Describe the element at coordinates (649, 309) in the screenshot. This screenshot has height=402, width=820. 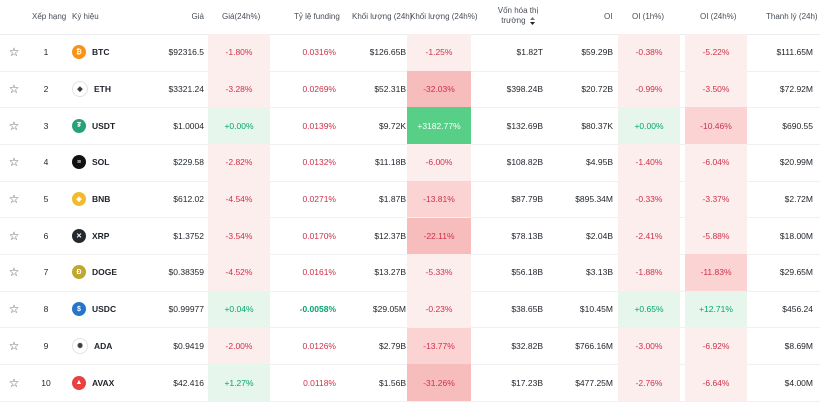
I see `oi-1h-value: +0.65%` at that location.